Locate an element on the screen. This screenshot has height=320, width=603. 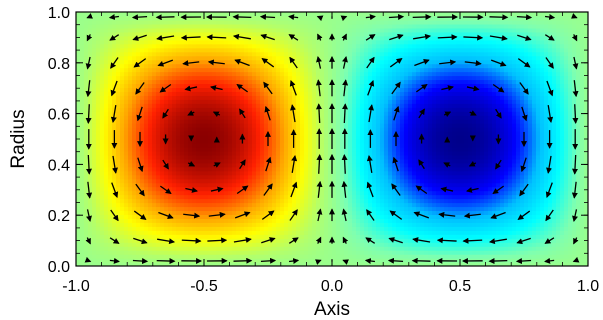
y-tick-label: 0.6 is located at coordinates (59, 115).